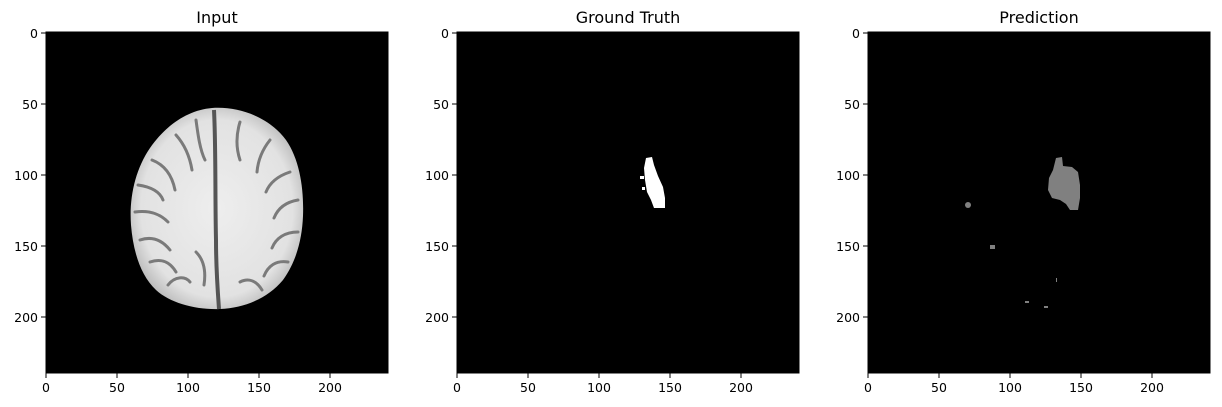 The height and width of the screenshot is (407, 1222). Describe the element at coordinates (1039, 17) in the screenshot. I see `panel-title: Prediction` at that location.